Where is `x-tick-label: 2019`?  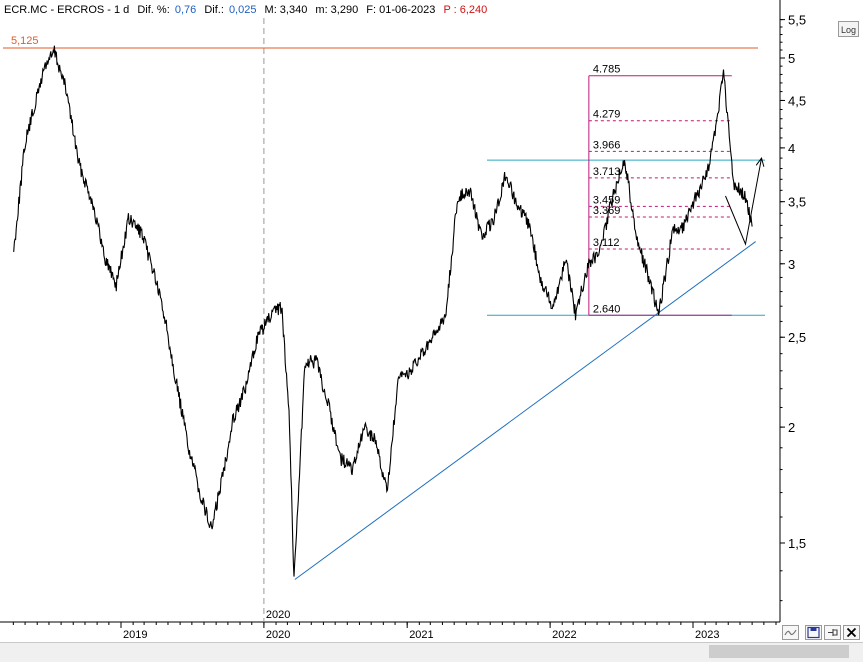
x-tick-label: 2019 is located at coordinates (135, 635).